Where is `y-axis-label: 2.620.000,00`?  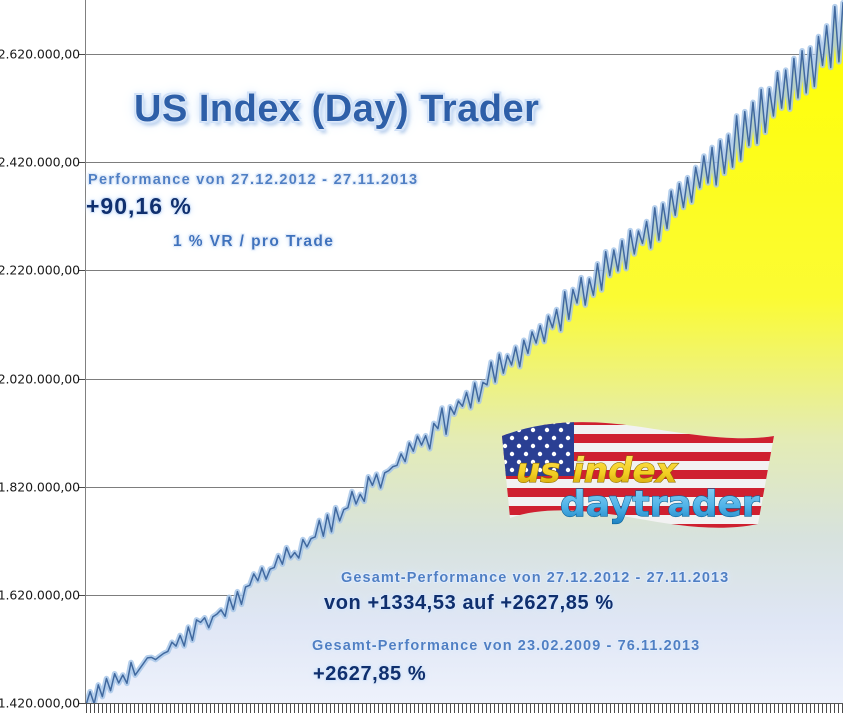 y-axis-label: 2.620.000,00 is located at coordinates (40, 54).